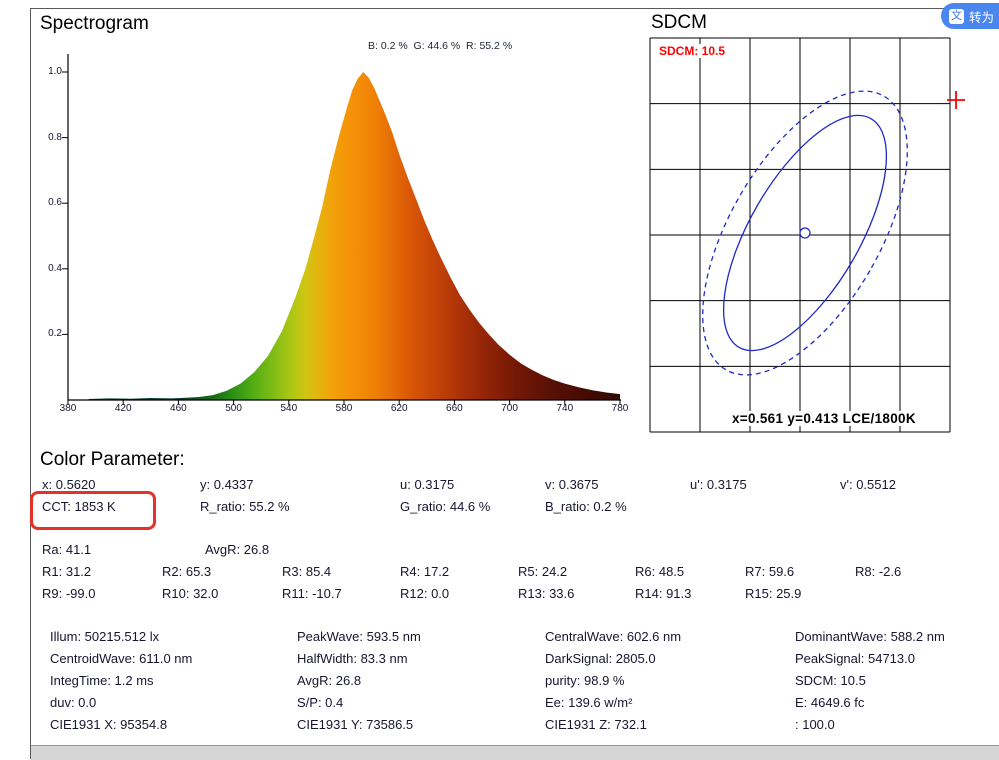  What do you see at coordinates (427, 484) in the screenshot?
I see `param-u: u: 0.3175` at bounding box center [427, 484].